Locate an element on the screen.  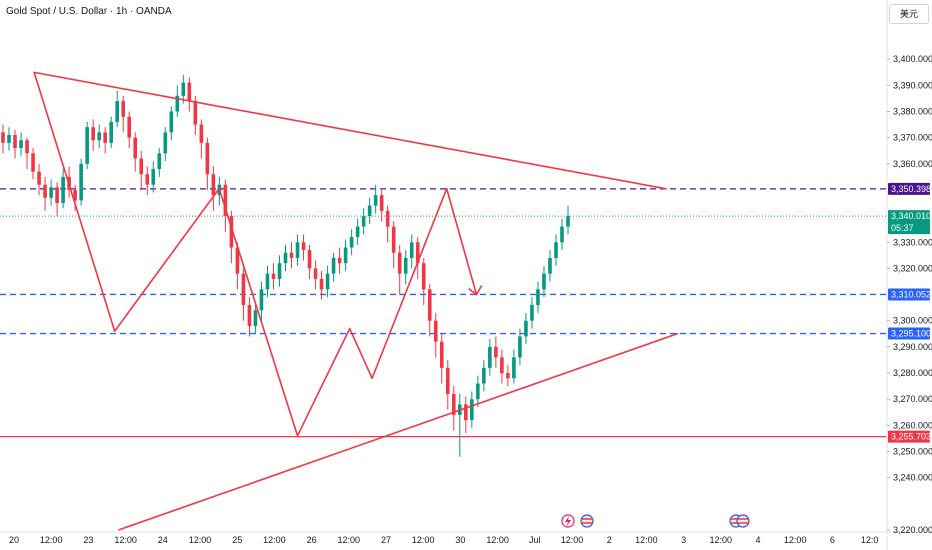
event-icons is located at coordinates (655, 521).